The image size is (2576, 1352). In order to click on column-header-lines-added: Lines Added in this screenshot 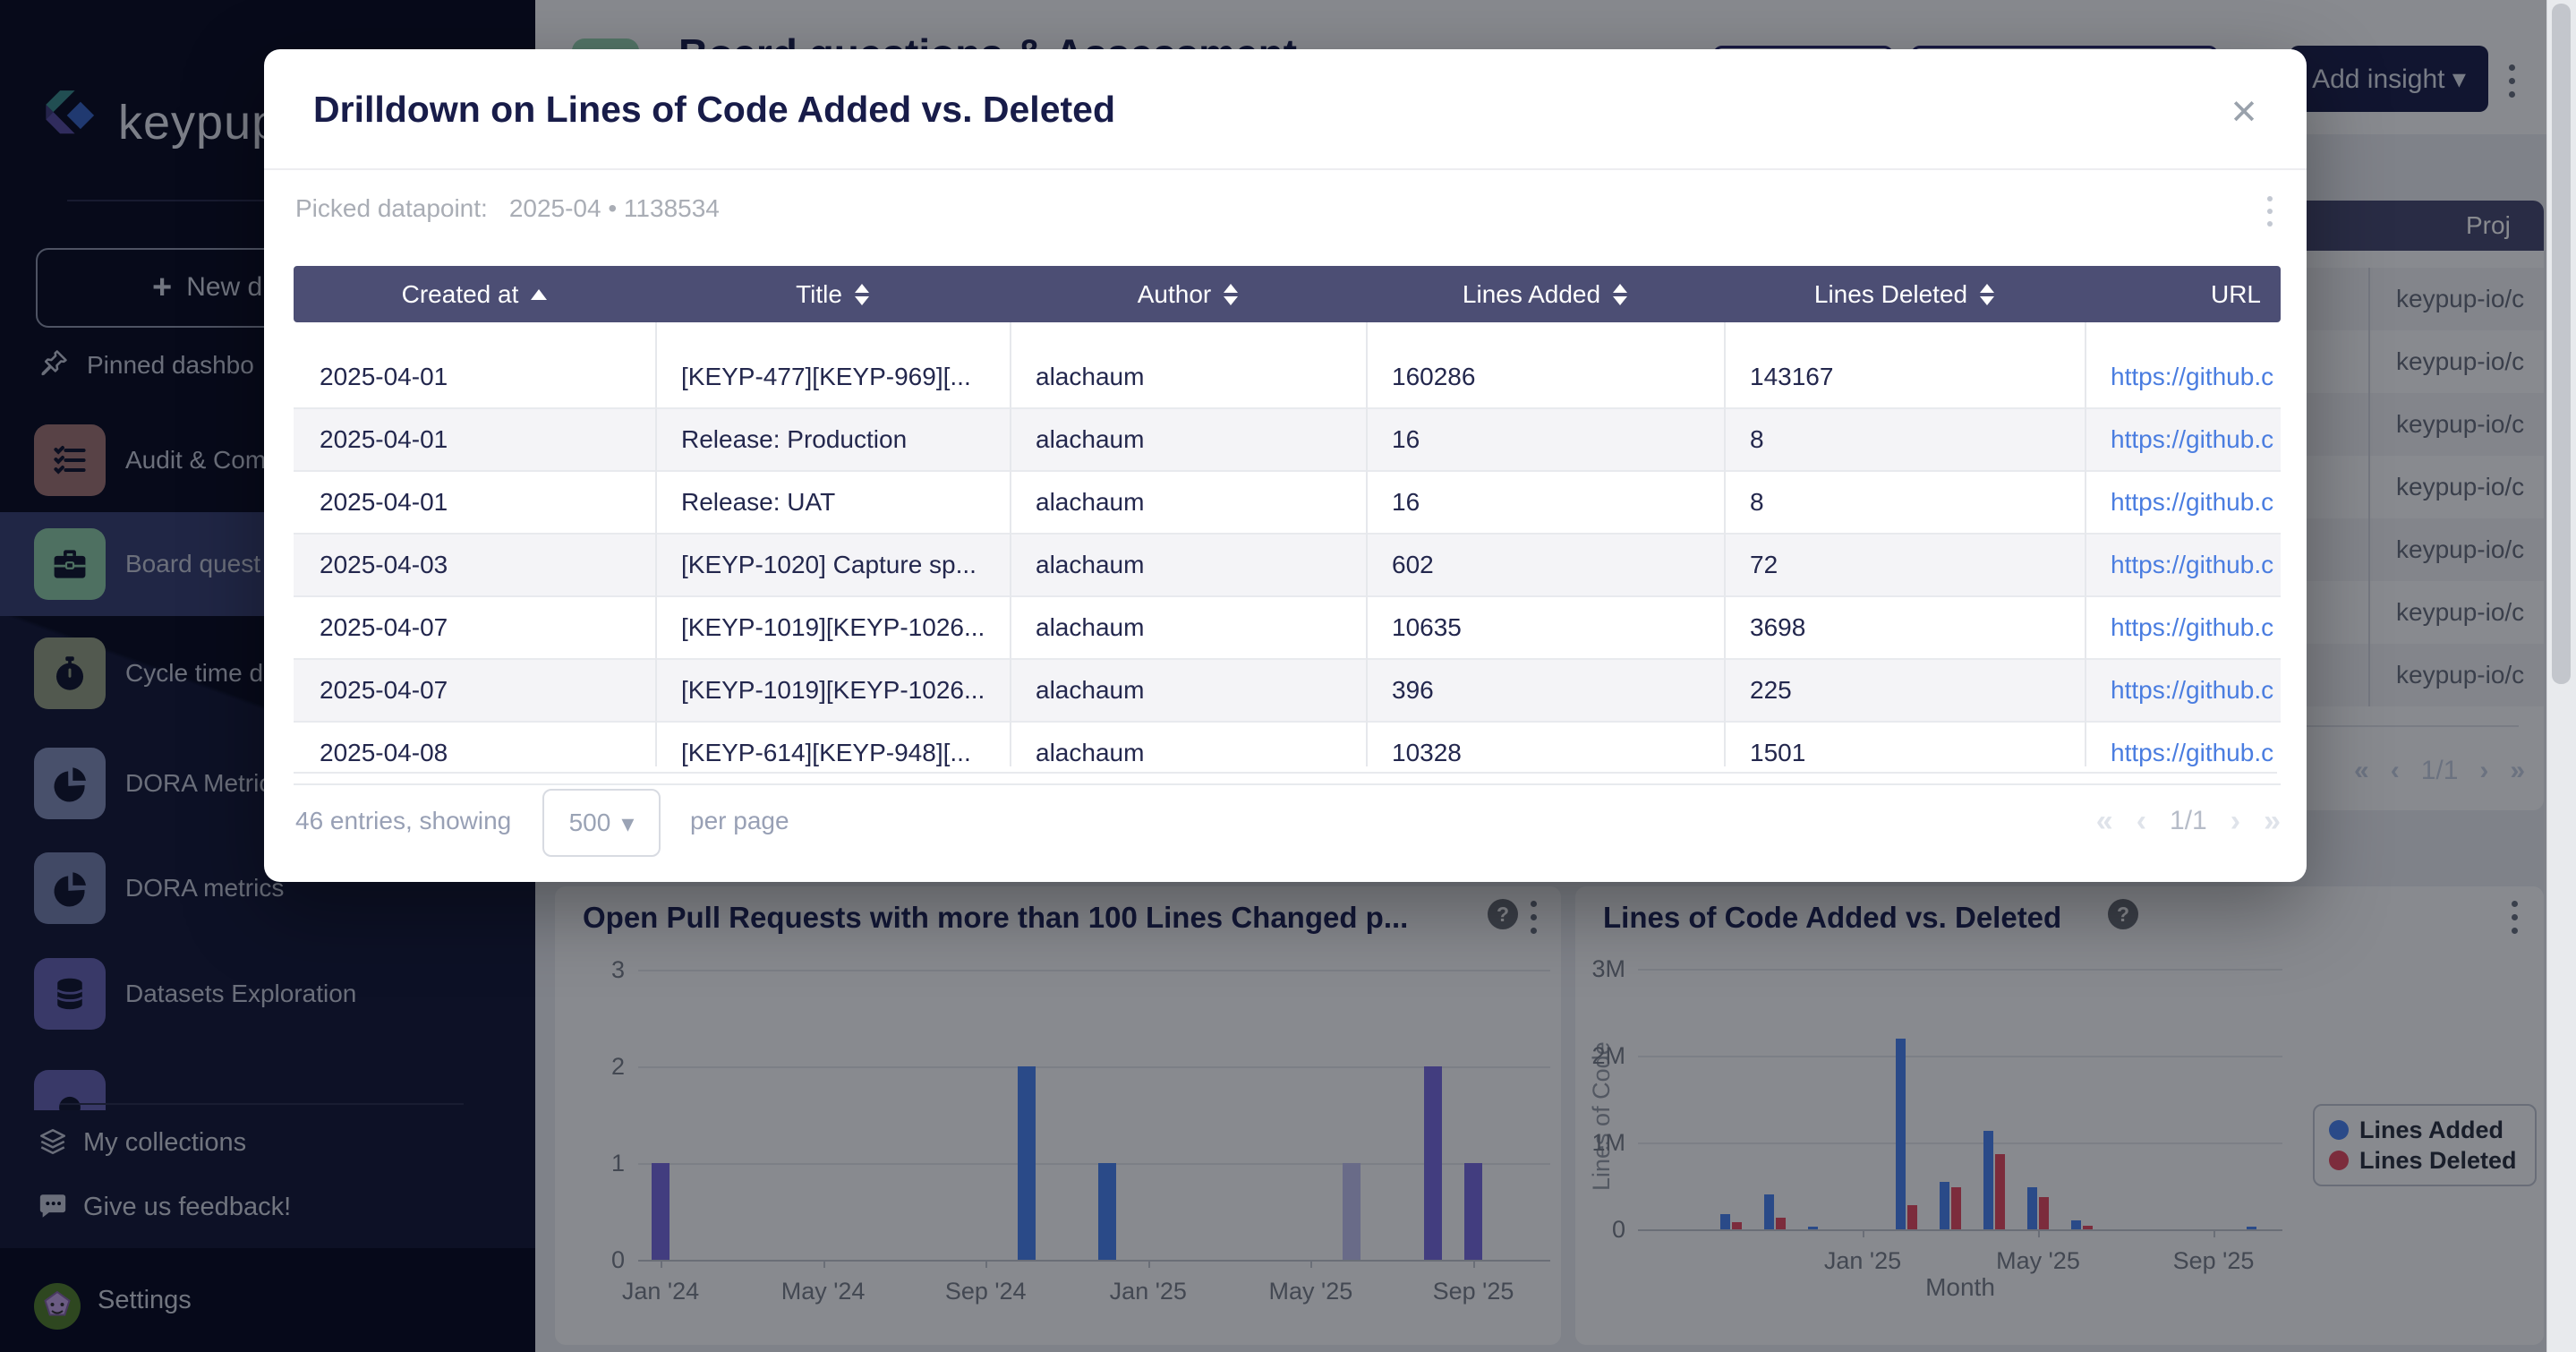, I will do `click(1545, 294)`.